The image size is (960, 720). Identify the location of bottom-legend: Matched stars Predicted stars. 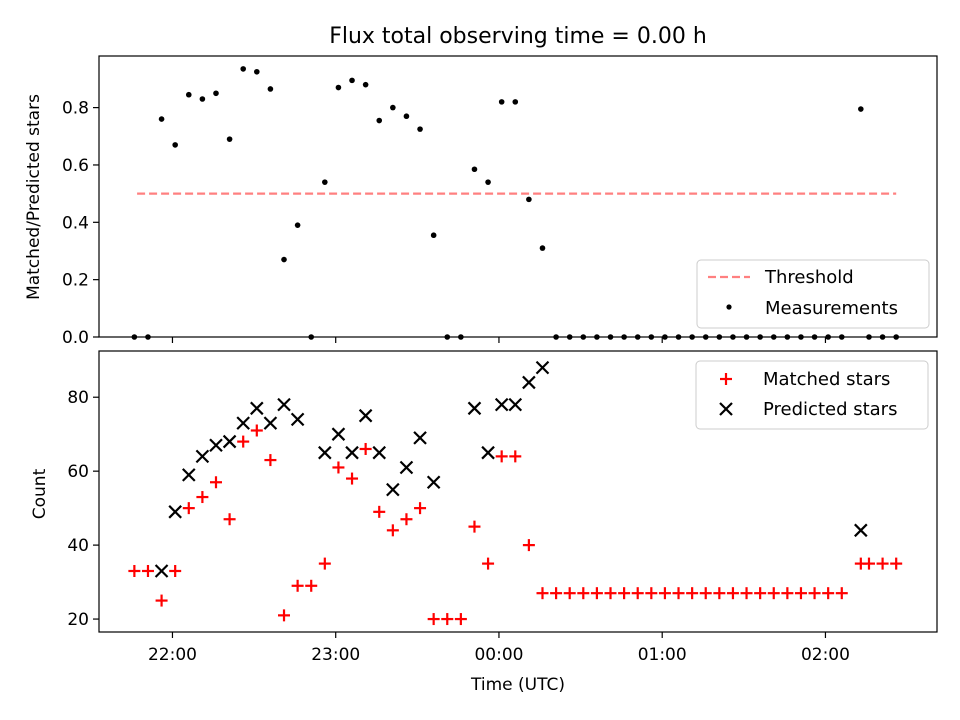
(812, 395).